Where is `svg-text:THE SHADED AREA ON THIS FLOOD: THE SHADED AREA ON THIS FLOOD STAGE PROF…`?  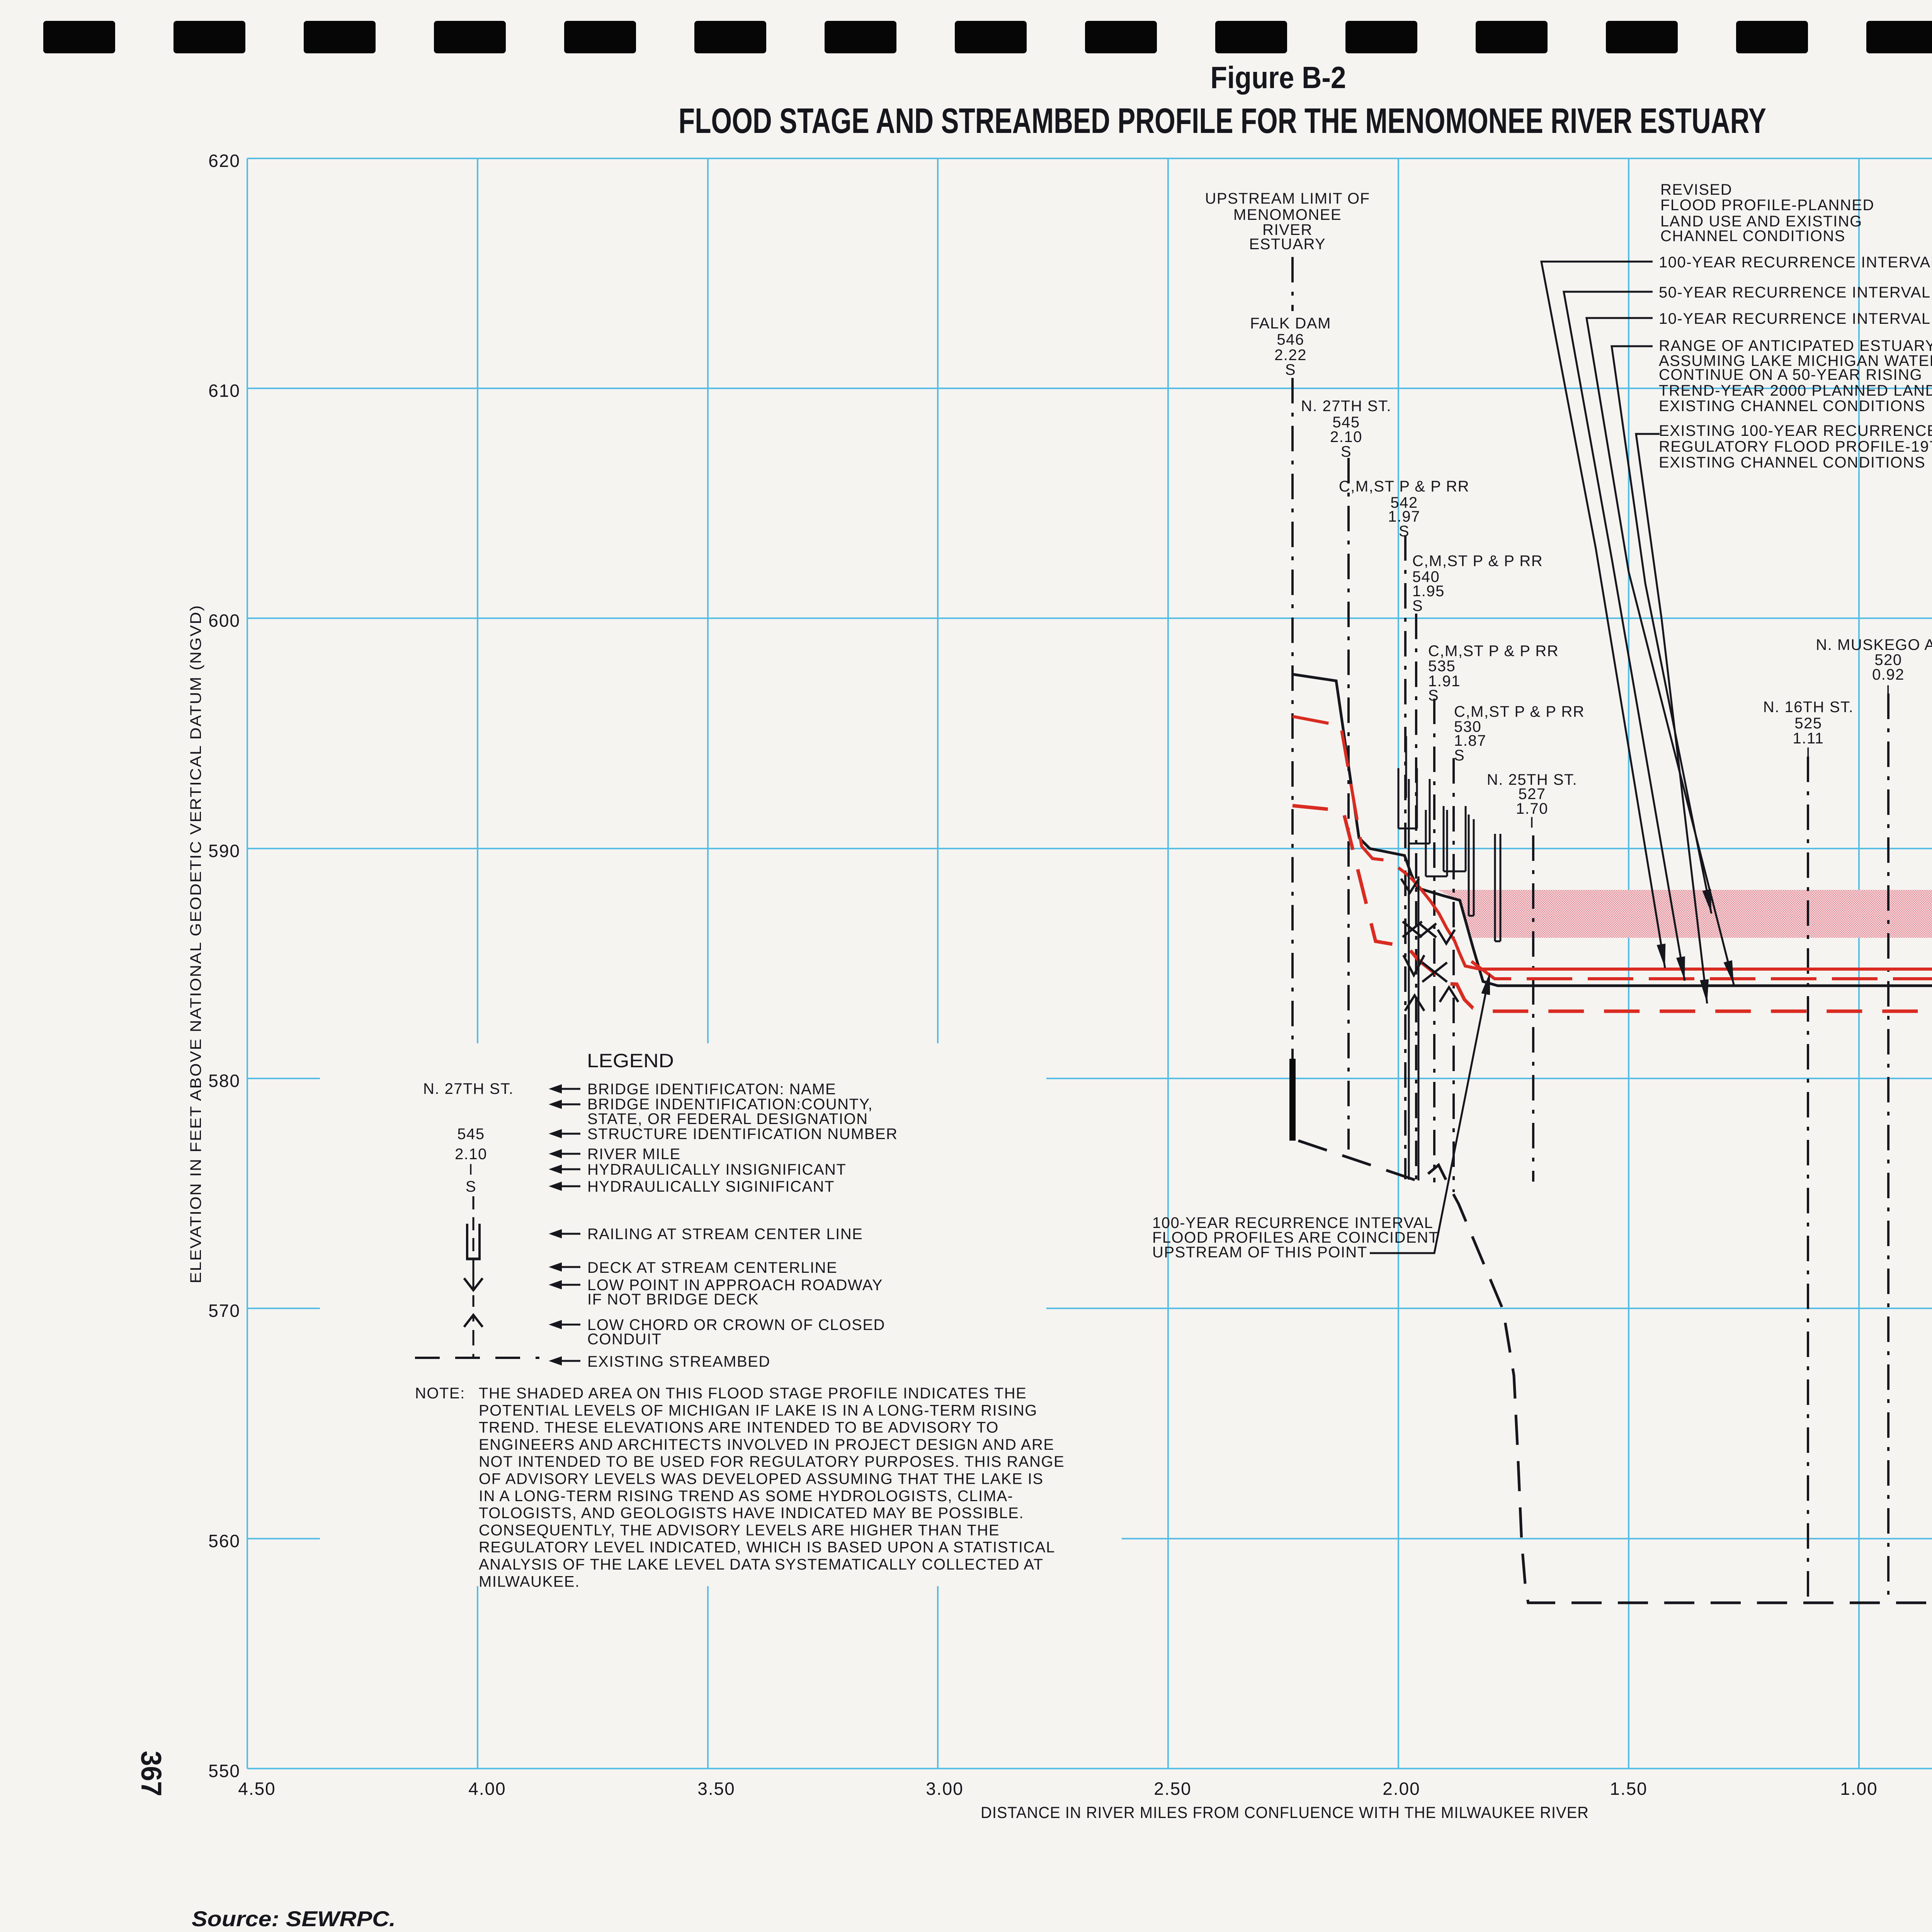 svg-text:THE SHADED AREA ON THIS FLOOD: THE SHADED AREA ON THIS FLOOD STAGE PROF… is located at coordinates (753, 1393).